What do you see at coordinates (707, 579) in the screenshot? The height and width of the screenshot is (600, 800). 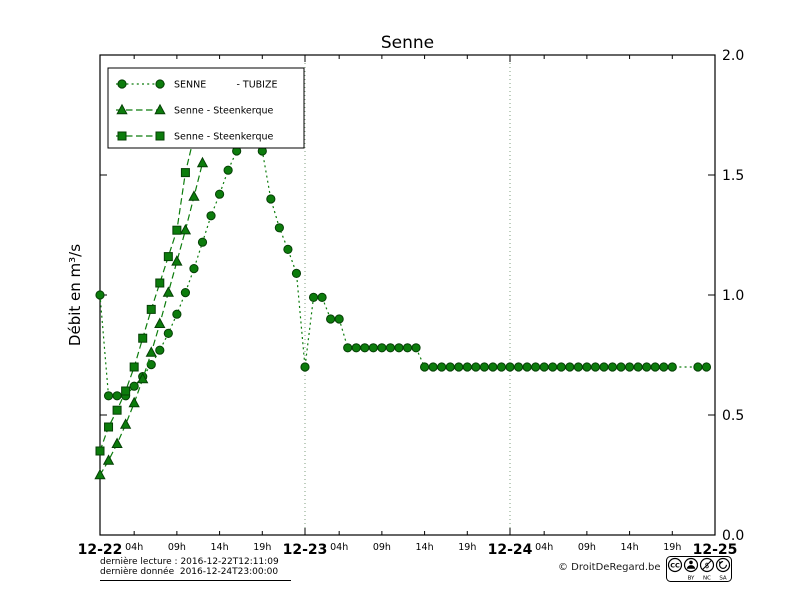 I see `nc-label: NC` at bounding box center [707, 579].